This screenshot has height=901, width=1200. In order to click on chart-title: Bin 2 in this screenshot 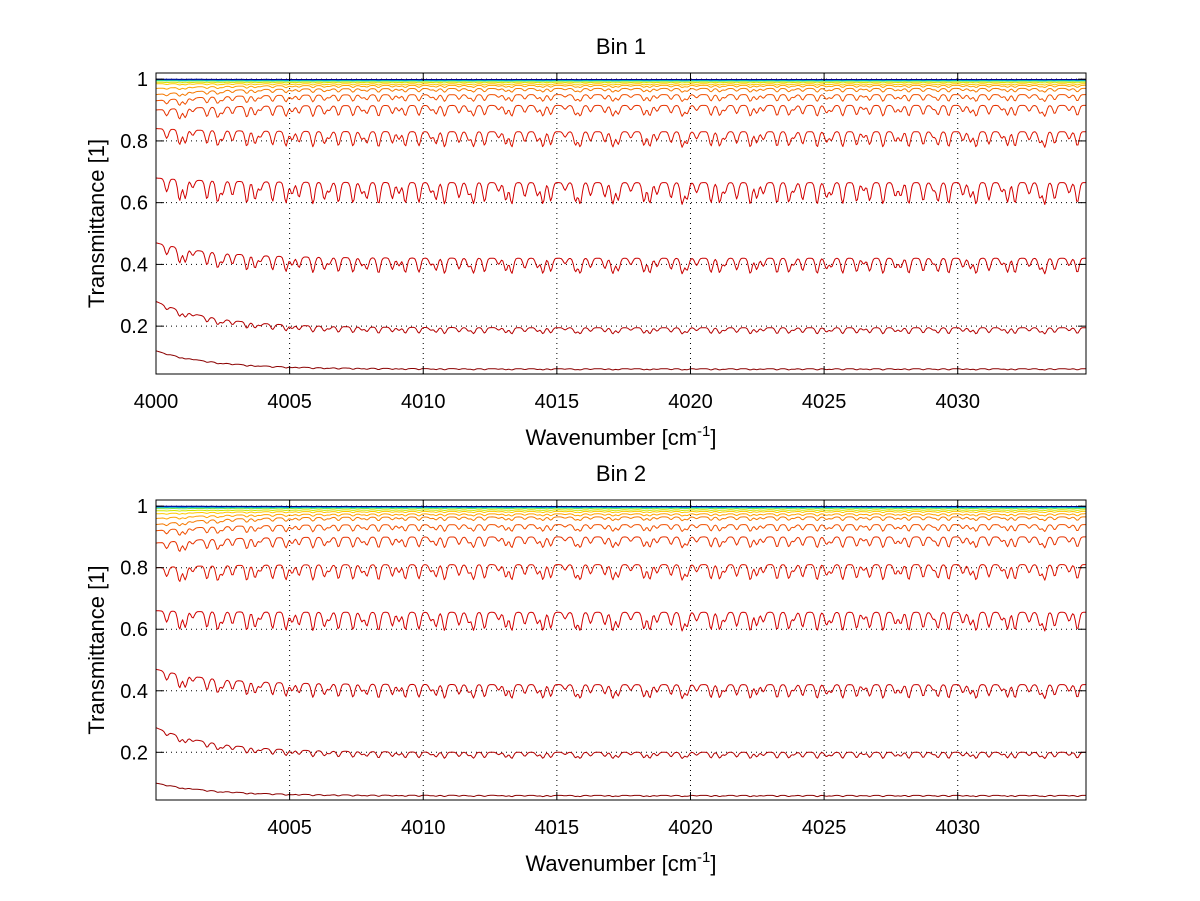, I will do `click(621, 473)`.